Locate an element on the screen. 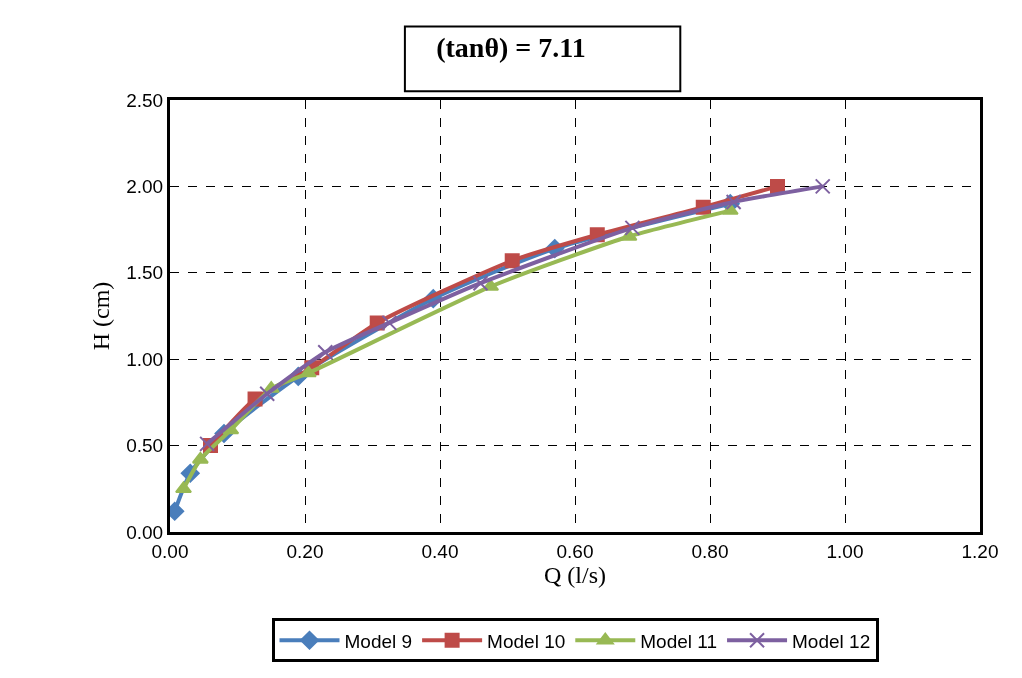  chart-title: (tanθ) = 7.11 is located at coordinates (511, 48).